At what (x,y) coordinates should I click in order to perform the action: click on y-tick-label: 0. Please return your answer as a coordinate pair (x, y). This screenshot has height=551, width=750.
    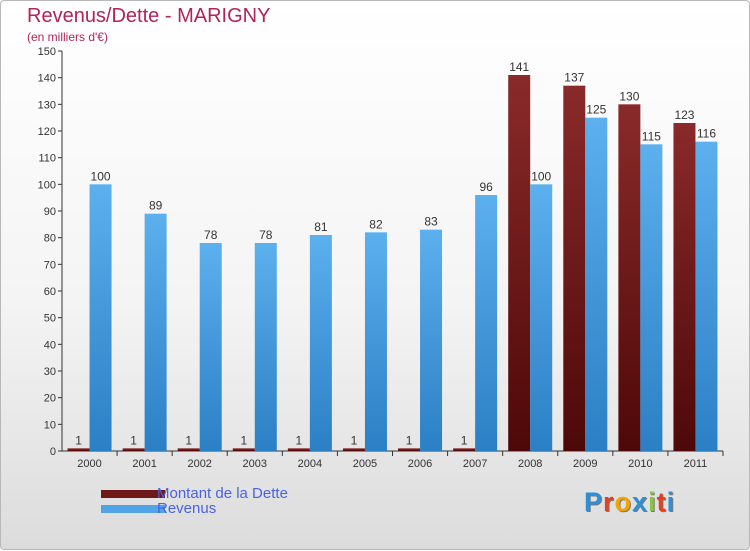
    Looking at the image, I should click on (53, 452).